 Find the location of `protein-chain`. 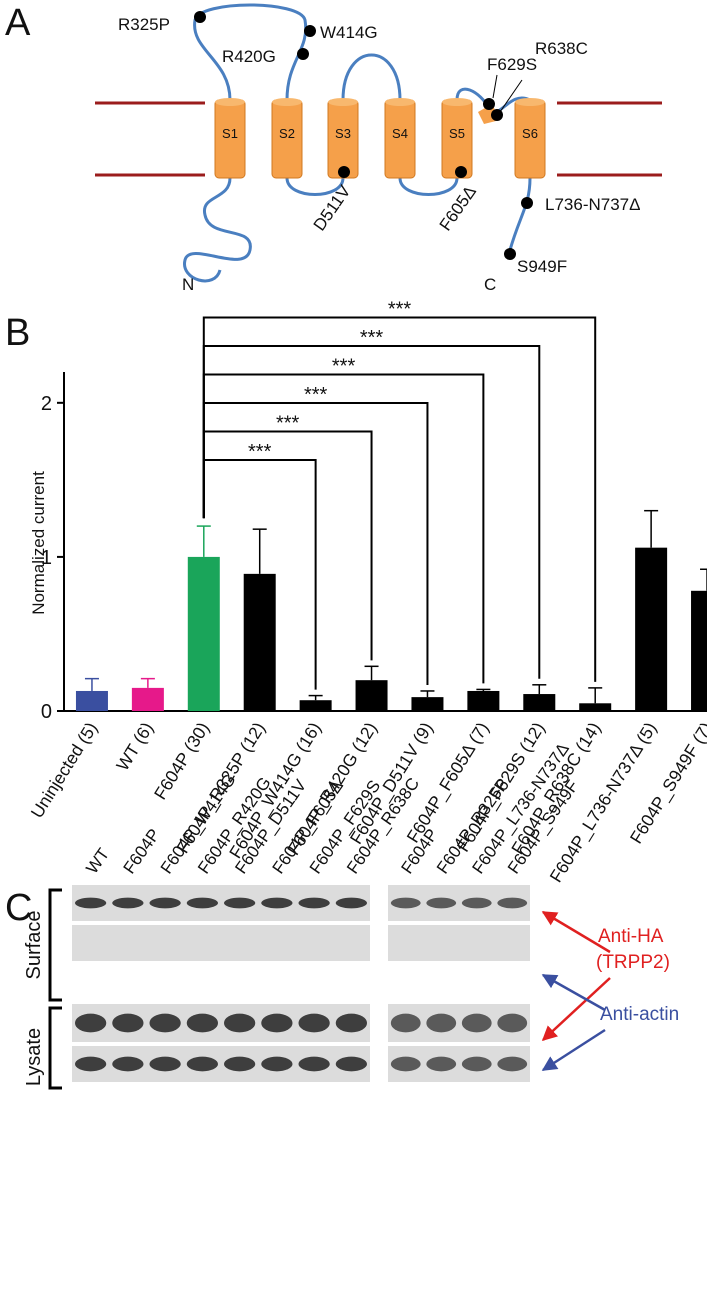

protein-chain is located at coordinates (357, 143).